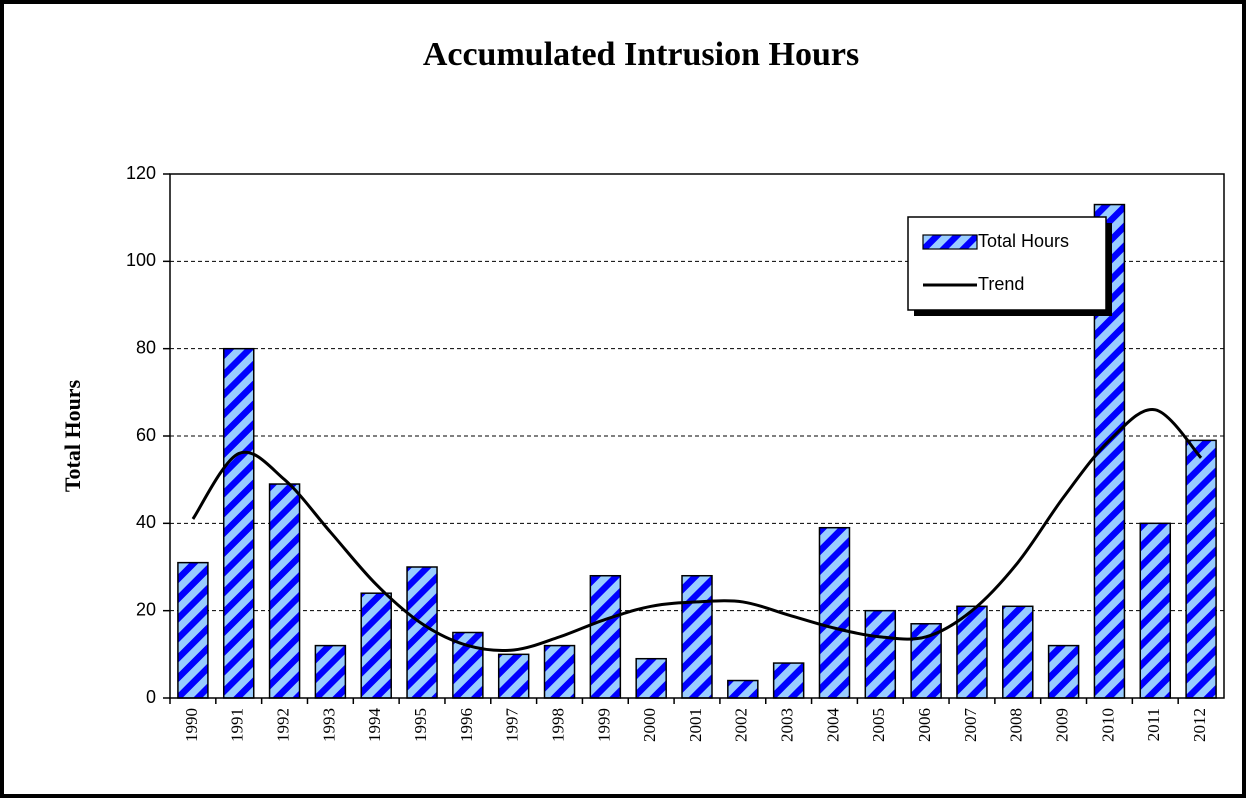  Describe the element at coordinates (950, 242) in the screenshot. I see `legend-swatch` at that location.